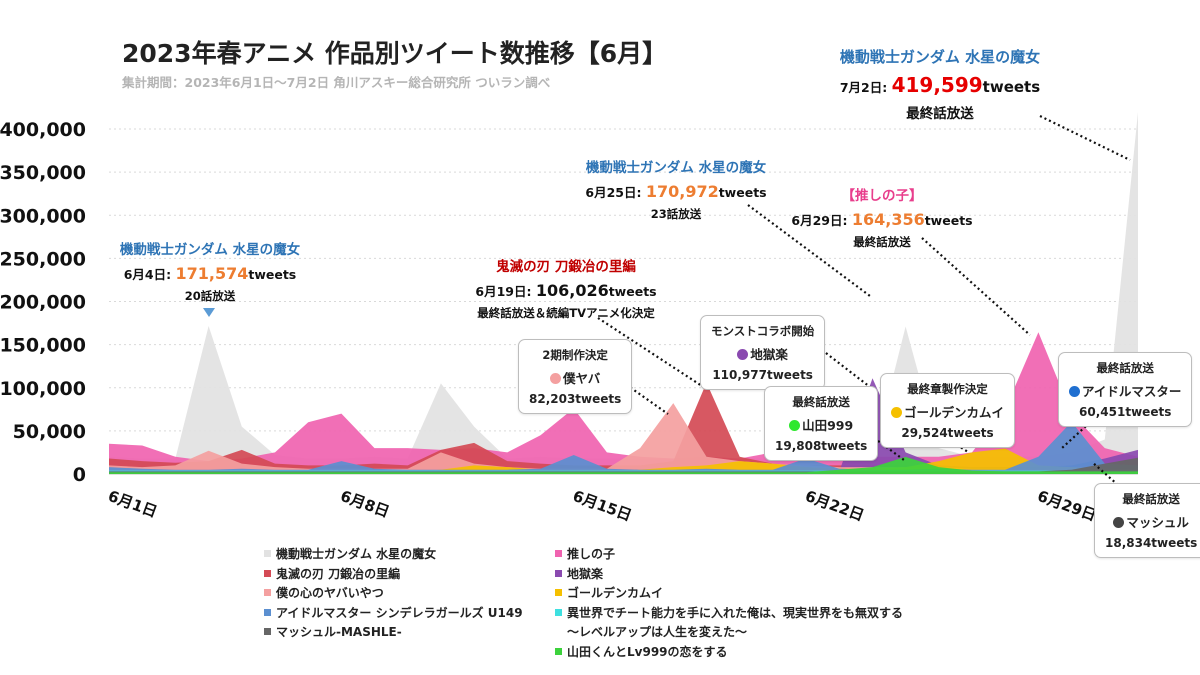 This screenshot has width=1200, height=675. I want to click on mashle-dot, so click(1119, 522).